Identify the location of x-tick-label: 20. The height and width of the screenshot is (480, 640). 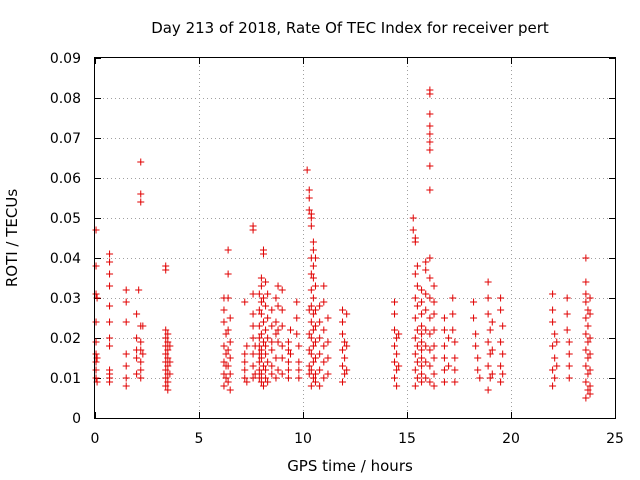
(511, 439).